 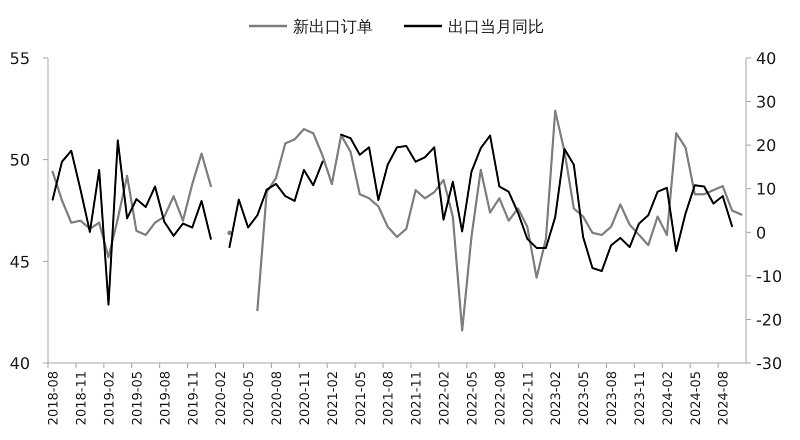 I want to click on x-tick-label: 2023-05, so click(x=584, y=398).